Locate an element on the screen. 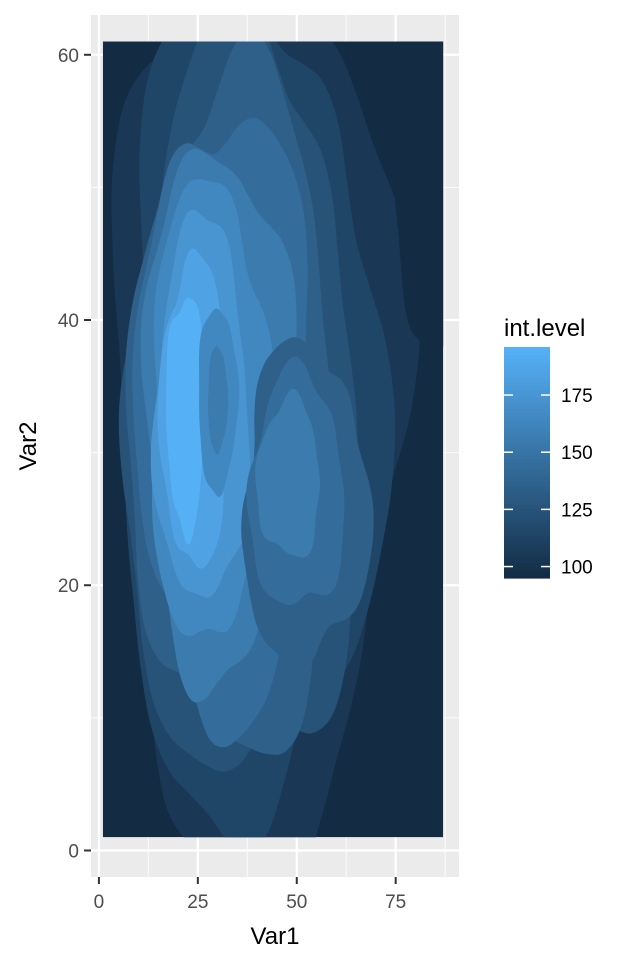 This screenshot has width=633, height=960. x-tick-label: 50 is located at coordinates (296, 902).